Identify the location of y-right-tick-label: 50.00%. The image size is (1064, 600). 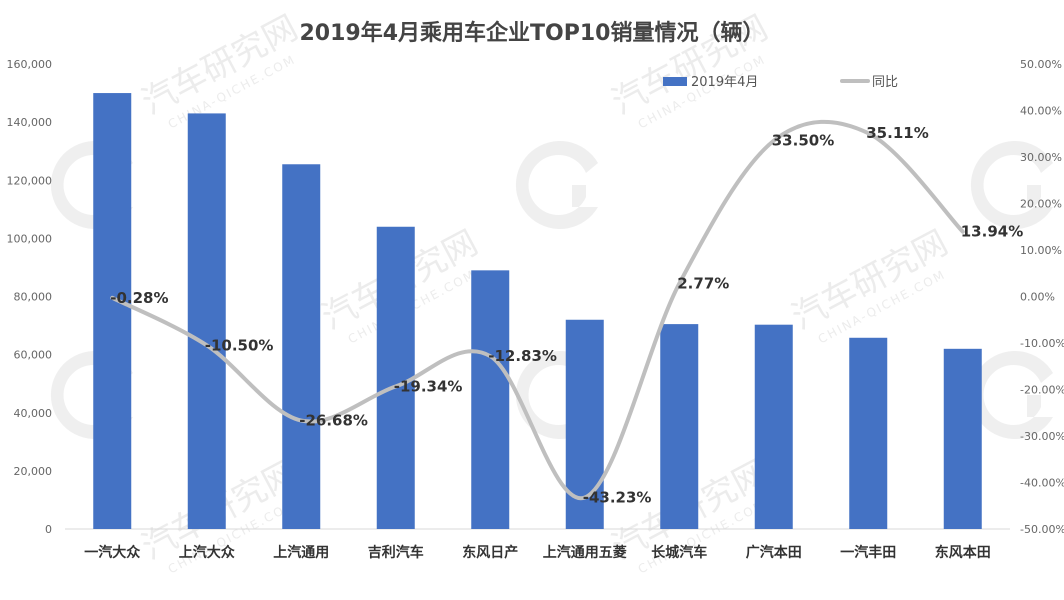
(1041, 64).